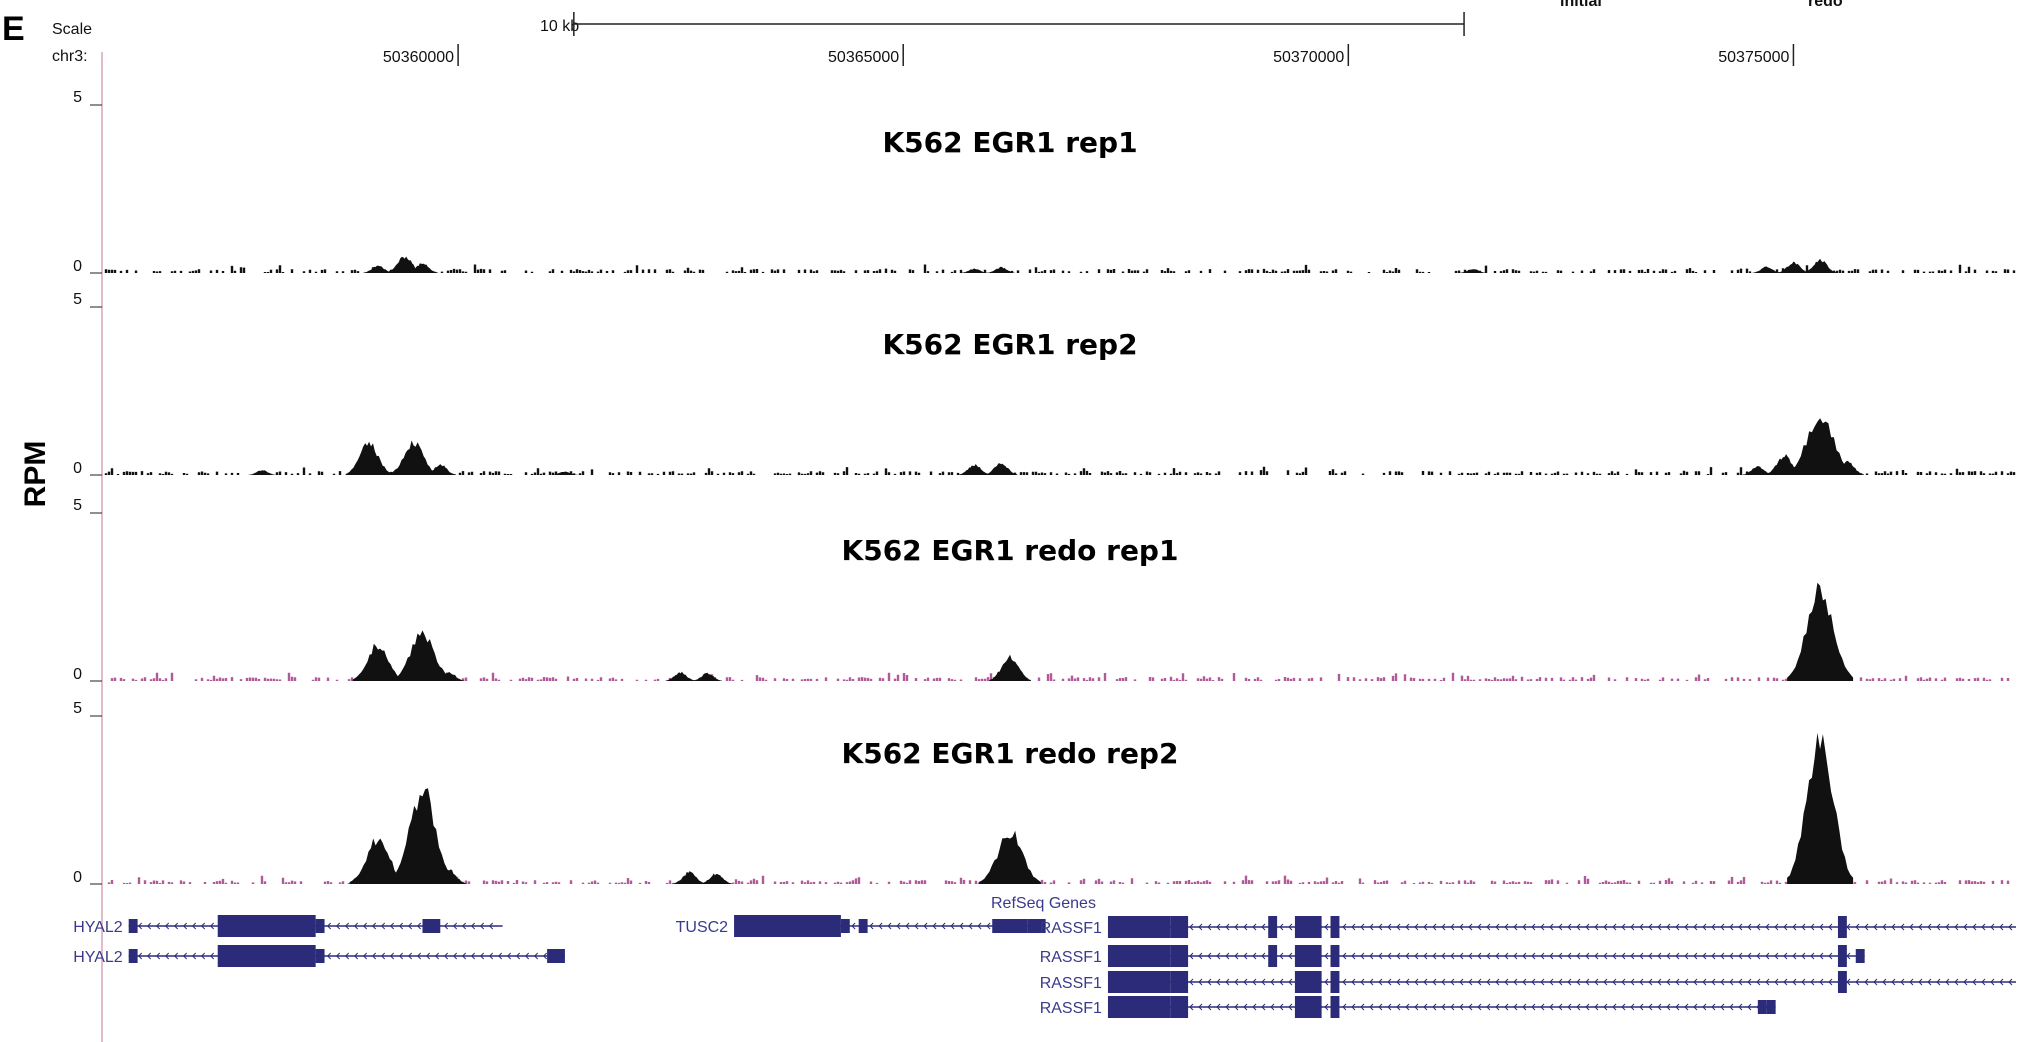 The width and height of the screenshot is (2022, 1042). What do you see at coordinates (1753, 57) in the screenshot?
I see `x-tick-label: 50375000` at bounding box center [1753, 57].